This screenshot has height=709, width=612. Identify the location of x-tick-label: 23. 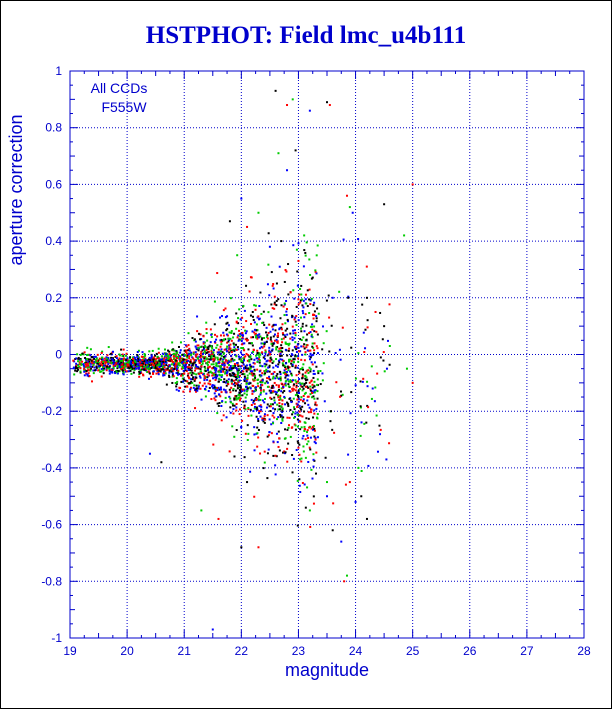
(299, 651).